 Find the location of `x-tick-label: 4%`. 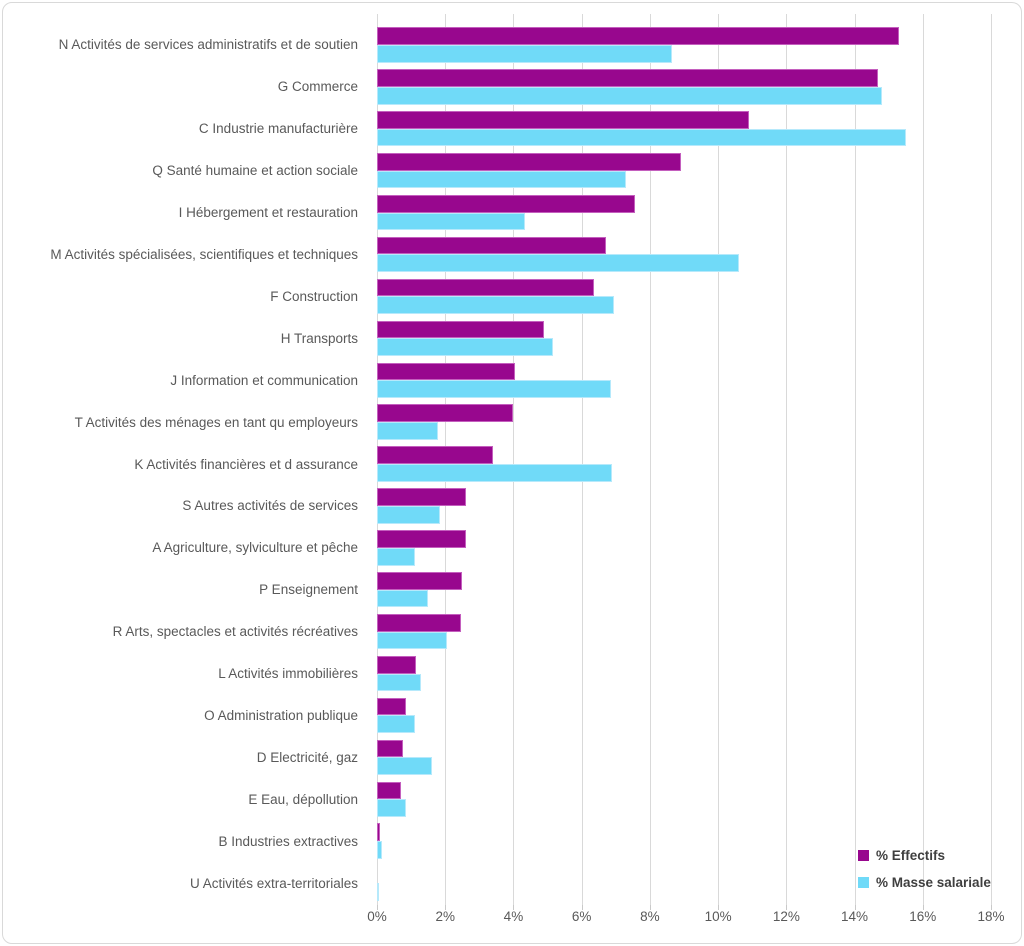

x-tick-label: 4% is located at coordinates (513, 916).